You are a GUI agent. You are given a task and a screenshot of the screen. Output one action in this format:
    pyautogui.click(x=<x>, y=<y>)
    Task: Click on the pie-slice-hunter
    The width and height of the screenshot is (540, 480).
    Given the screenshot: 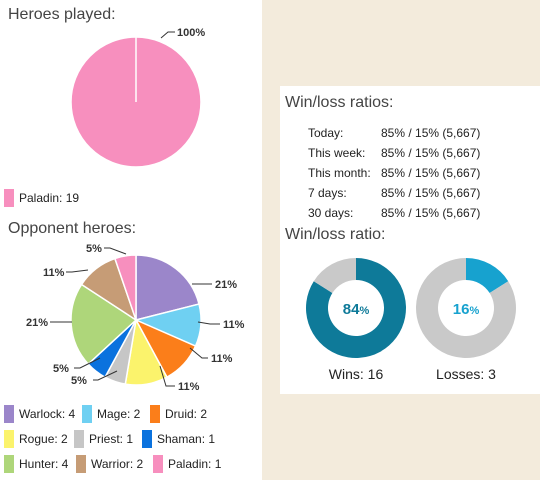 What is the action you would take?
    pyautogui.click(x=104, y=324)
    